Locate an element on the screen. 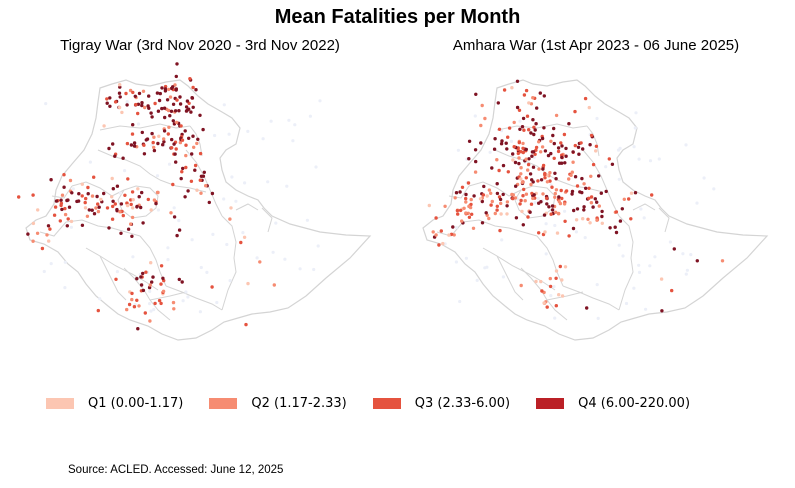 The image size is (795, 488). legend-swatch-q3 is located at coordinates (386, 403).